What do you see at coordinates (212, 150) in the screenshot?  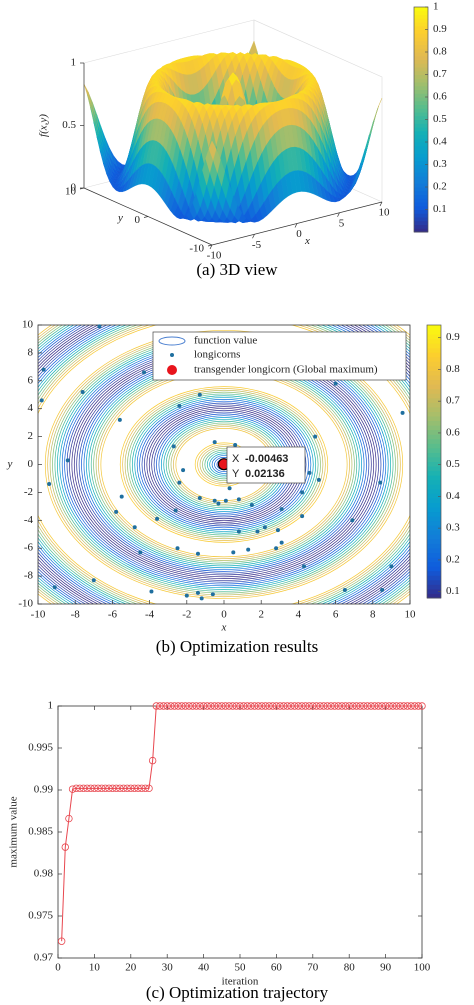 I see `surface-patch` at bounding box center [212, 150].